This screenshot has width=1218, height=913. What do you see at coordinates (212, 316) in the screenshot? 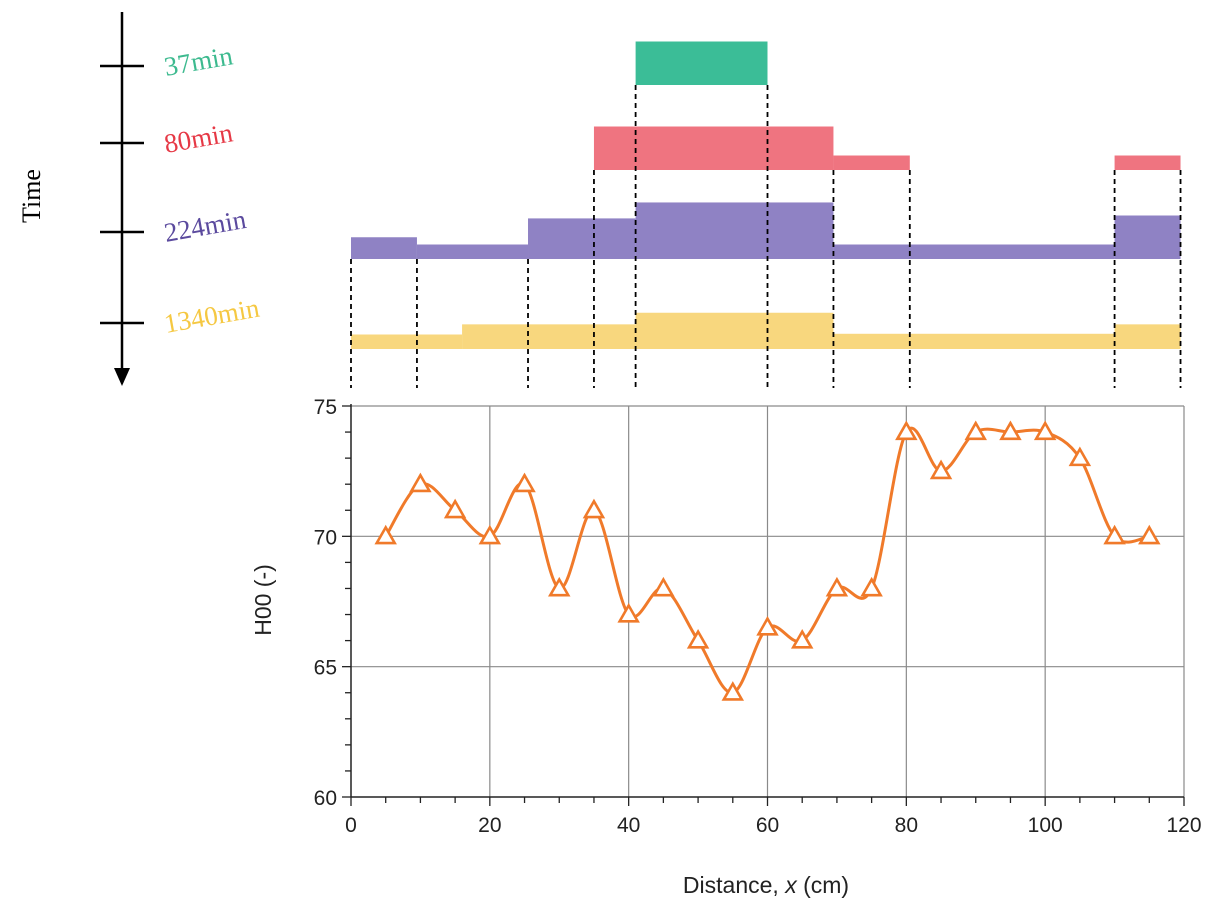
I see `time-label-3: 1340min` at bounding box center [212, 316].